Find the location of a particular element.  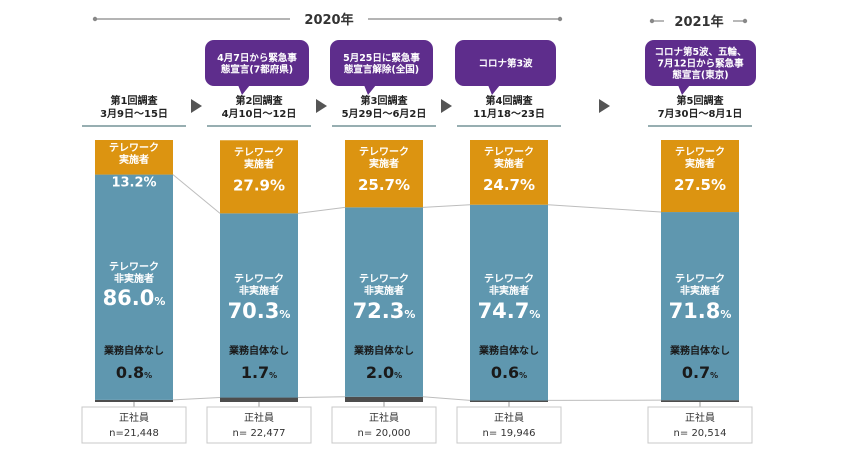

callout-text: 態宣言(7都府県) is located at coordinates (257, 69).